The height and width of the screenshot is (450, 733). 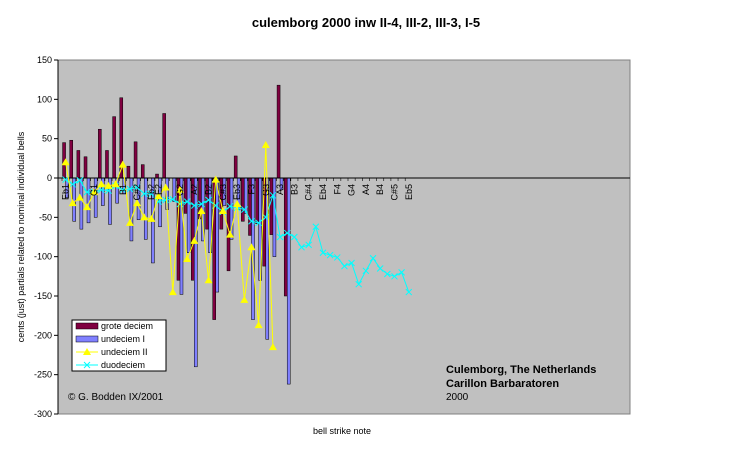 I want to click on legend-swatch-grote-deciem, so click(x=87, y=326).